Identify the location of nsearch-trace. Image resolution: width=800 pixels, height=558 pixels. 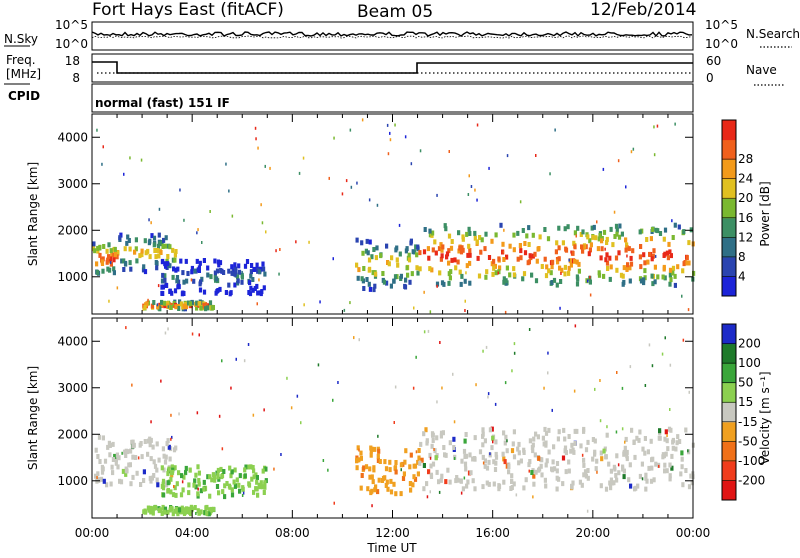
(392, 37).